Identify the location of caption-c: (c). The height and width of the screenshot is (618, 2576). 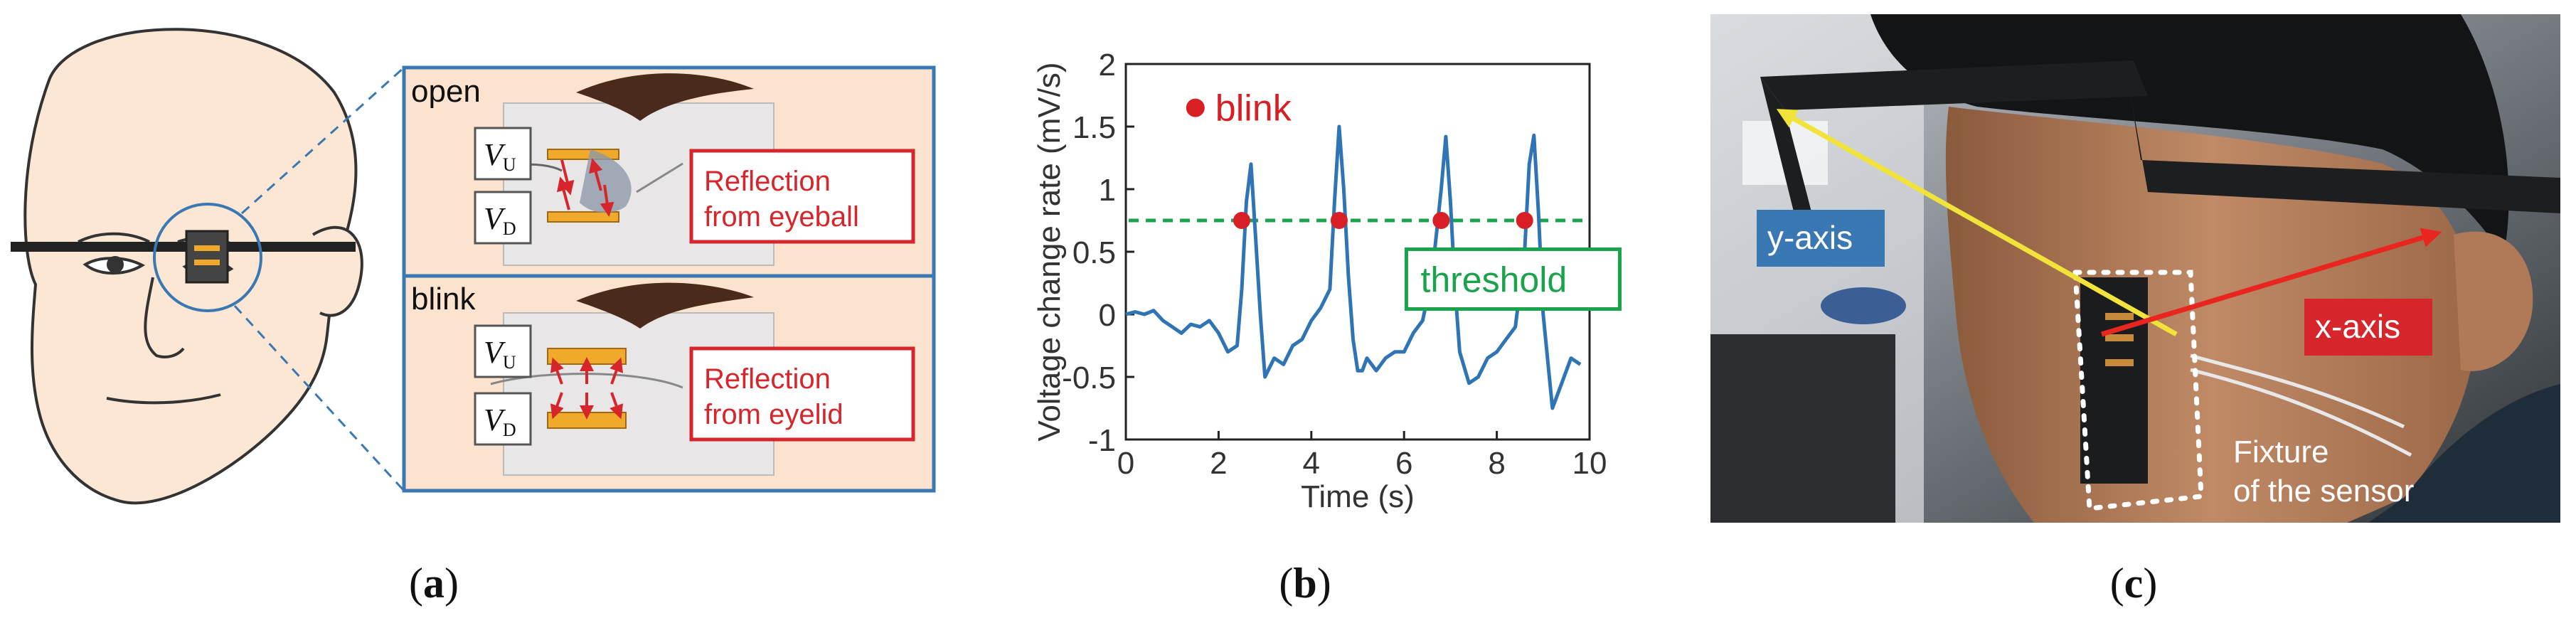
(2134, 583).